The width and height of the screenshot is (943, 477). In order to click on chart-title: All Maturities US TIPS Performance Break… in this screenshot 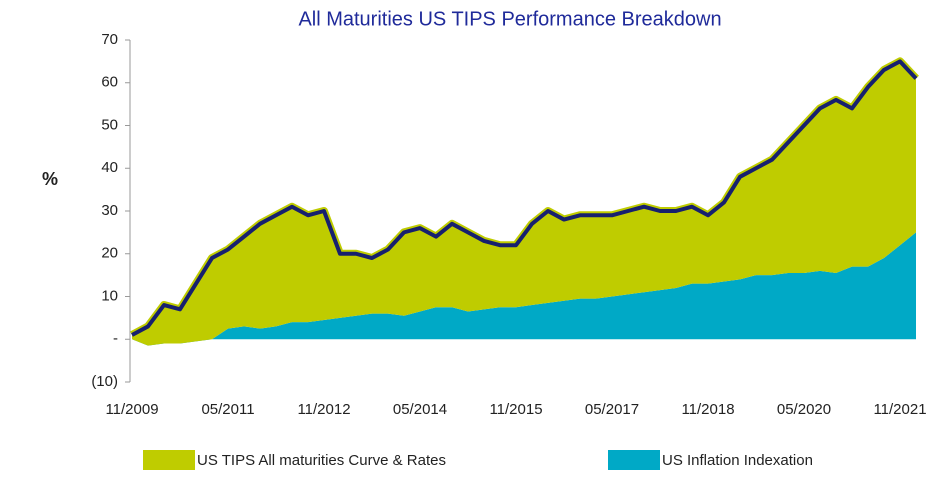, I will do `click(509, 19)`.